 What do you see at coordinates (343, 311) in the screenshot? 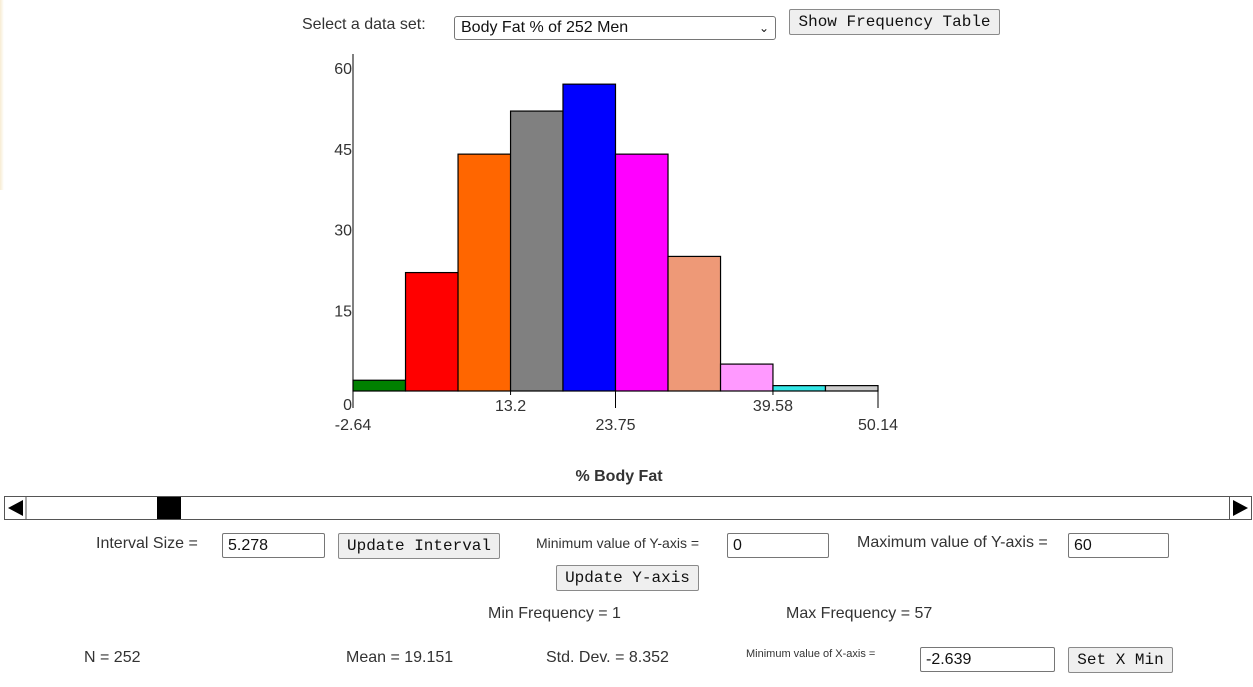
I see `y-tick-label: 15` at bounding box center [343, 311].